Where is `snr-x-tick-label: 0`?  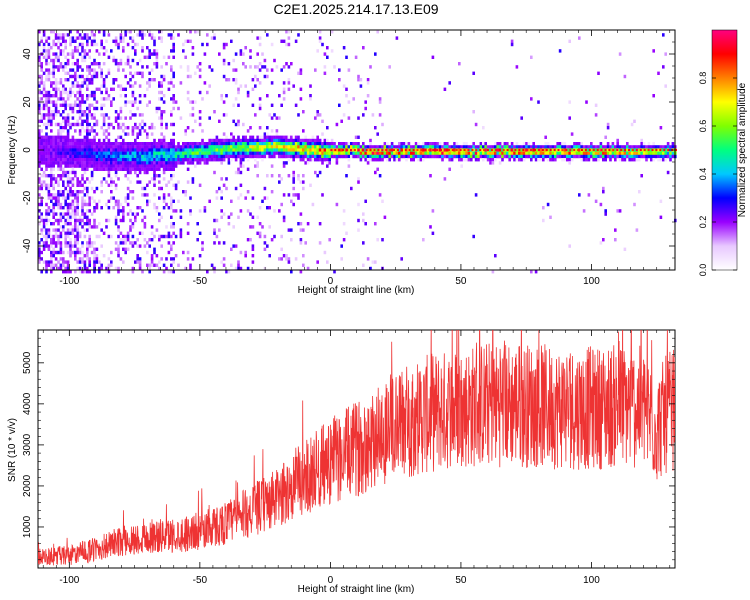 snr-x-tick-label: 0 is located at coordinates (331, 580).